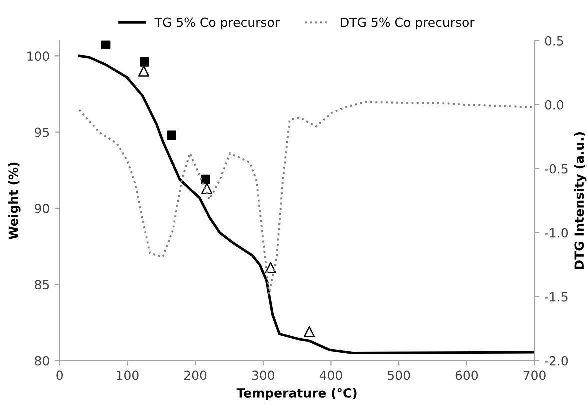  I want to click on x-tick-label: 100, so click(128, 375).